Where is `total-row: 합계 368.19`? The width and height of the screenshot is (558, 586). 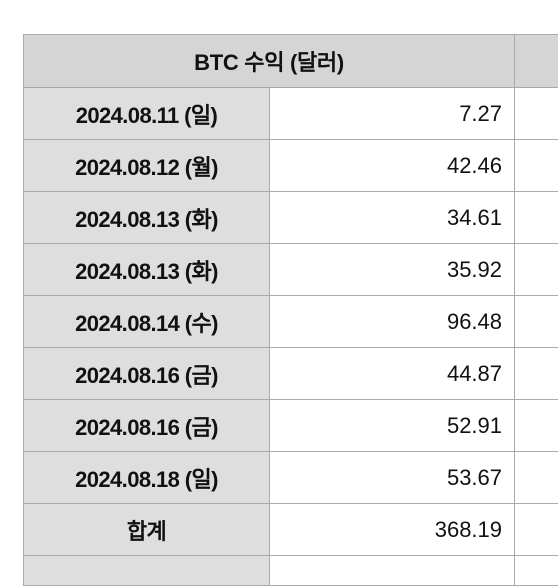 total-row: 합계 368.19 is located at coordinates (291, 530).